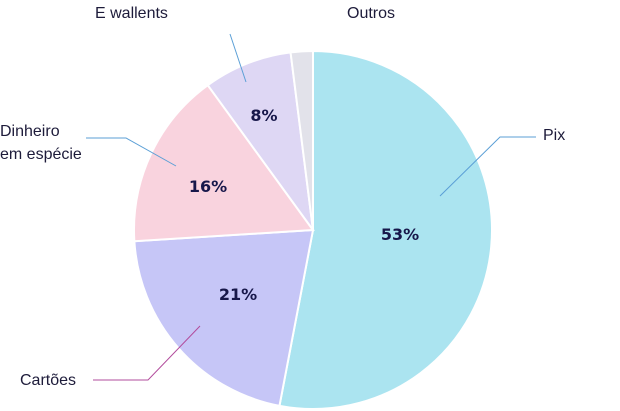 Image resolution: width=620 pixels, height=411 pixels. Describe the element at coordinates (48, 380) in the screenshot. I see `label-cartoes: Cartões` at that location.